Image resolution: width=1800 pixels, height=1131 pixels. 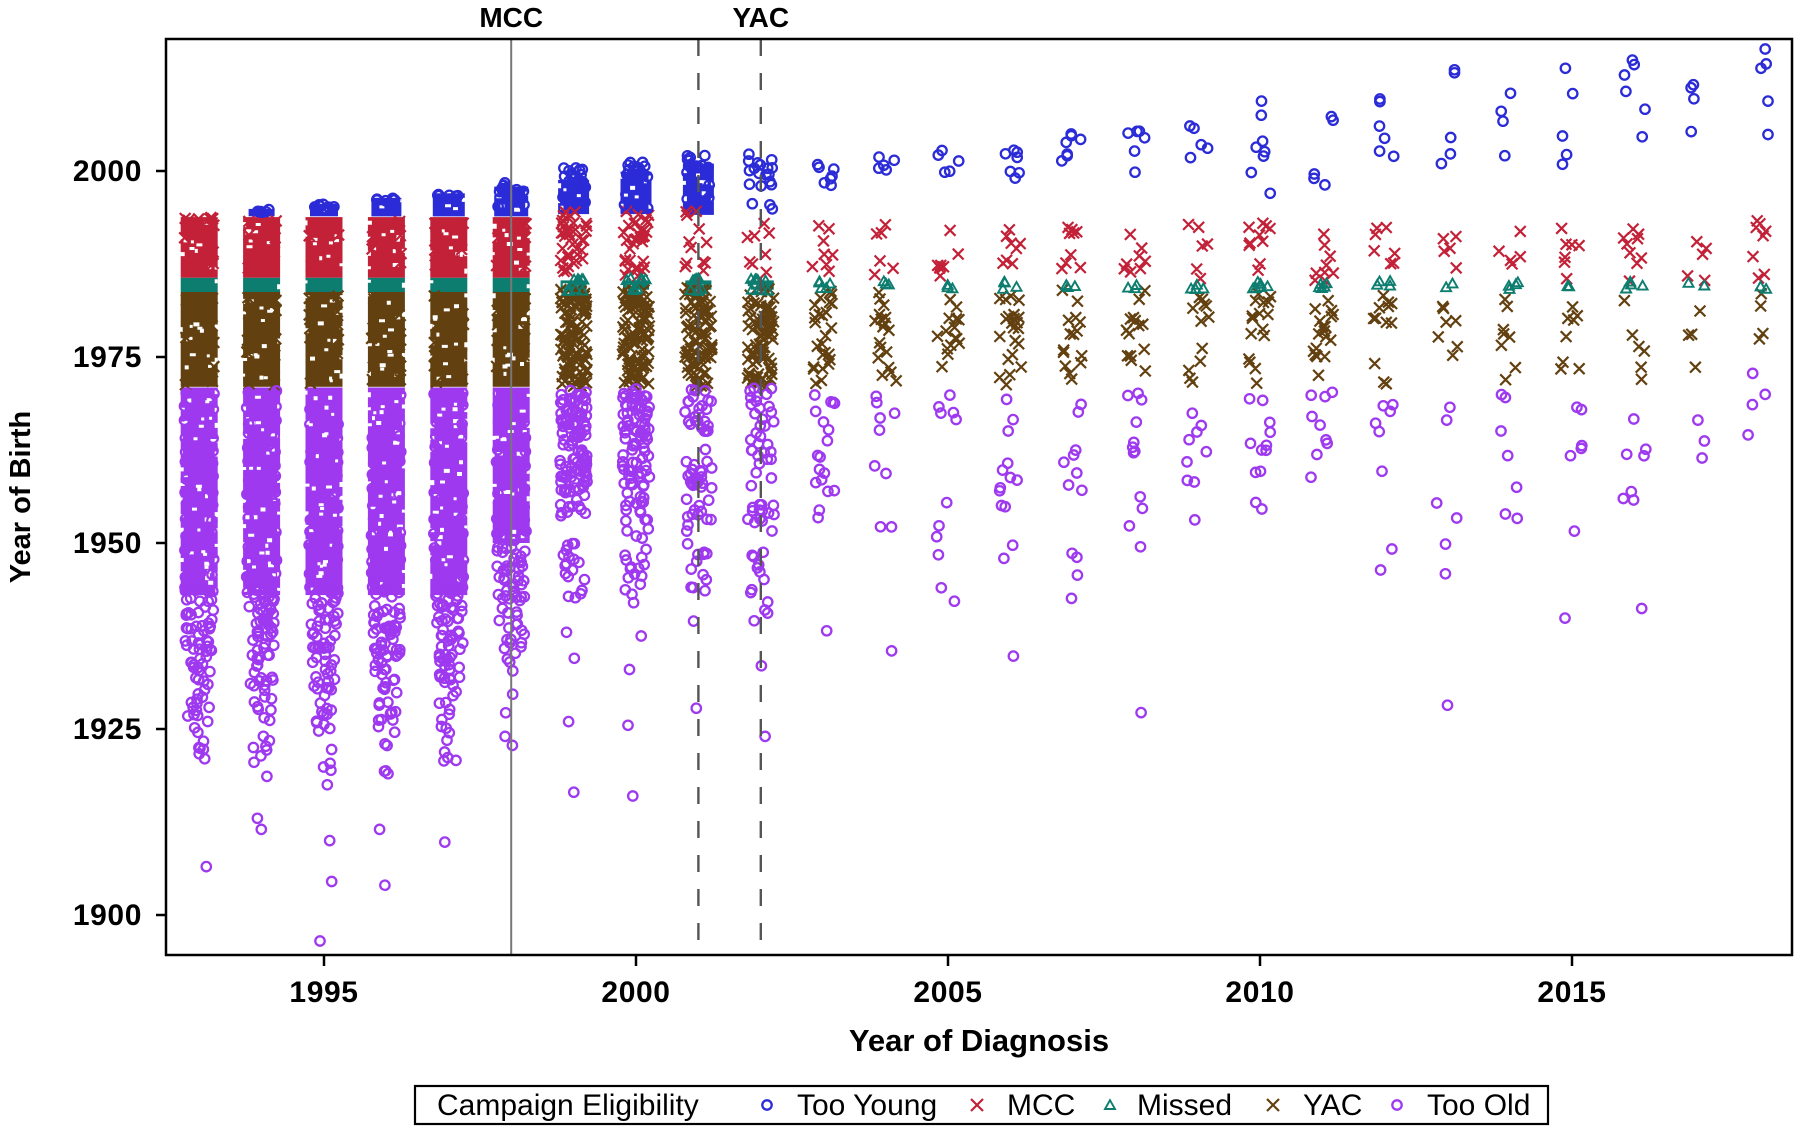 I want to click on svg-text: Missed, so click(x=1184, y=1105).